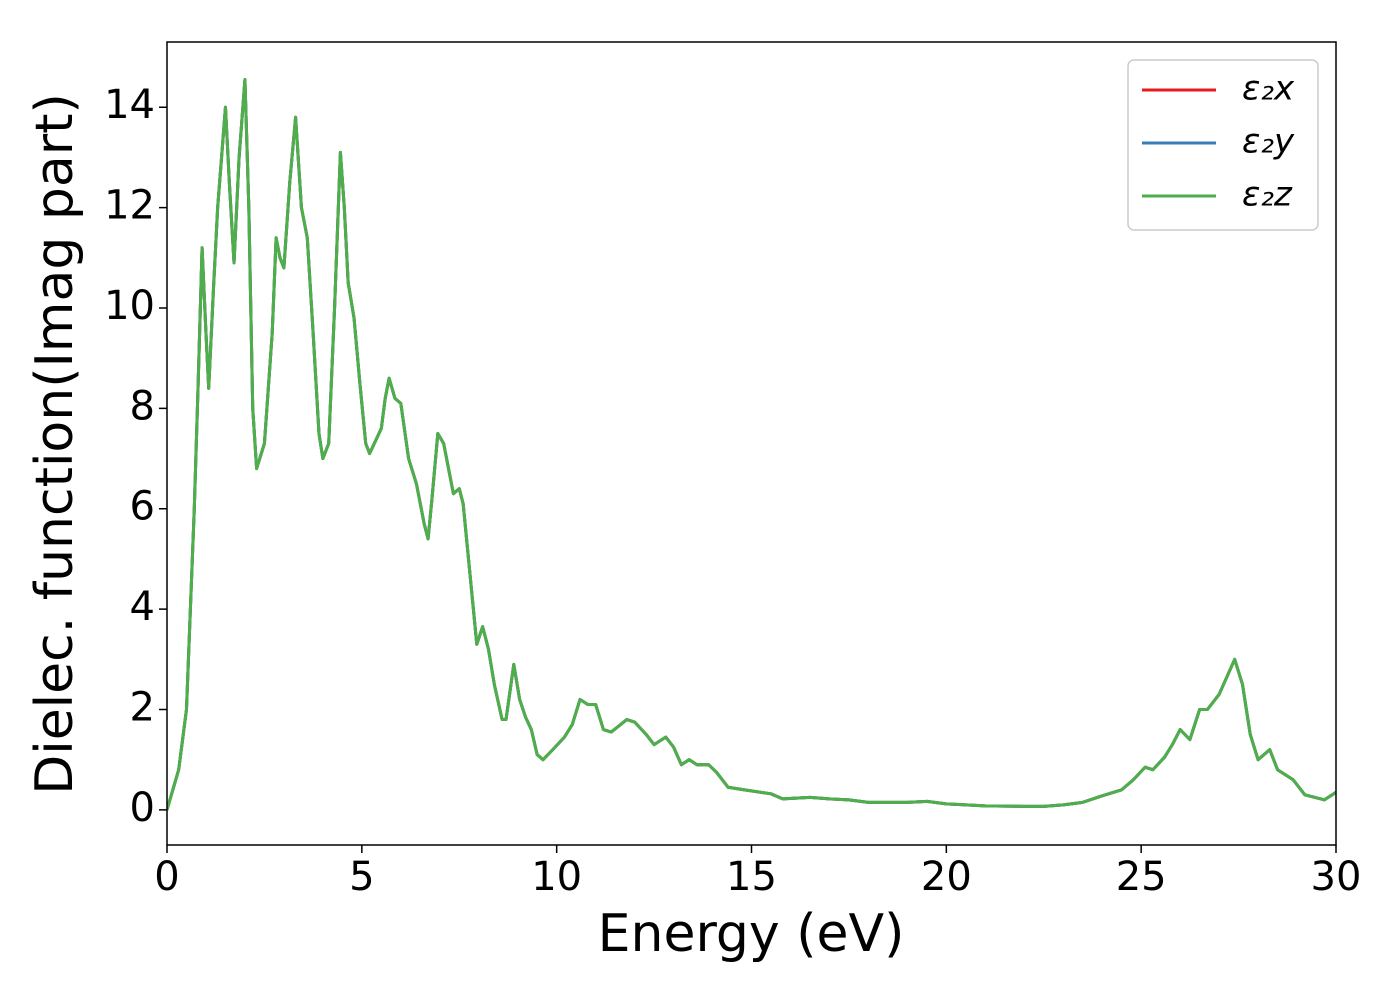 This screenshot has height=1000, width=1400. Describe the element at coordinates (129, 306) in the screenshot. I see `y-tick-label: 10` at that location.